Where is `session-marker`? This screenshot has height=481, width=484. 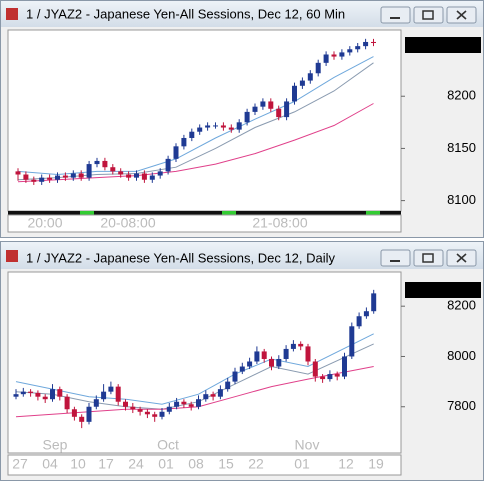 session-marker is located at coordinates (373, 213).